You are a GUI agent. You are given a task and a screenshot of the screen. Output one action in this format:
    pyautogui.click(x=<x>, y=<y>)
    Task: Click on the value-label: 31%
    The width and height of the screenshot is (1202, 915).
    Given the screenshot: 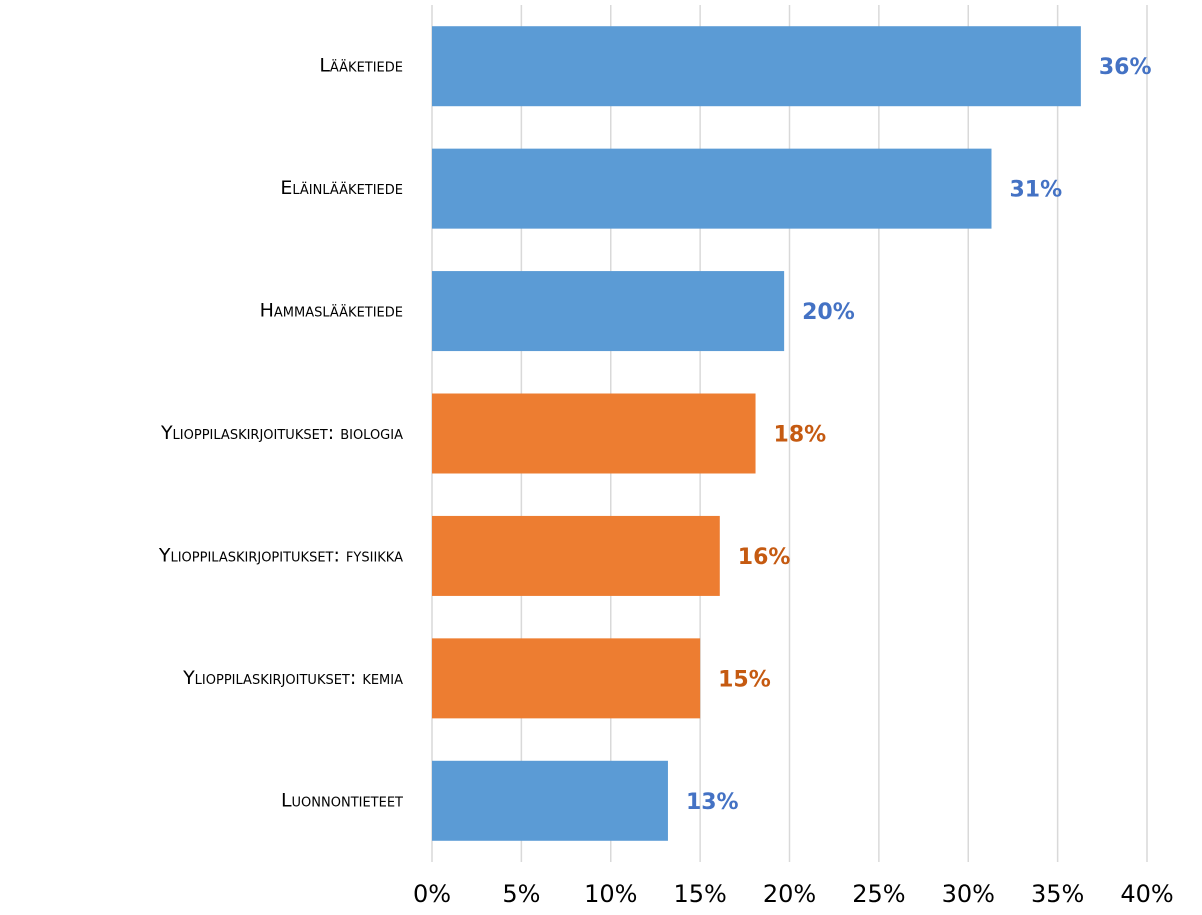 What is the action you would take?
    pyautogui.click(x=1035, y=190)
    